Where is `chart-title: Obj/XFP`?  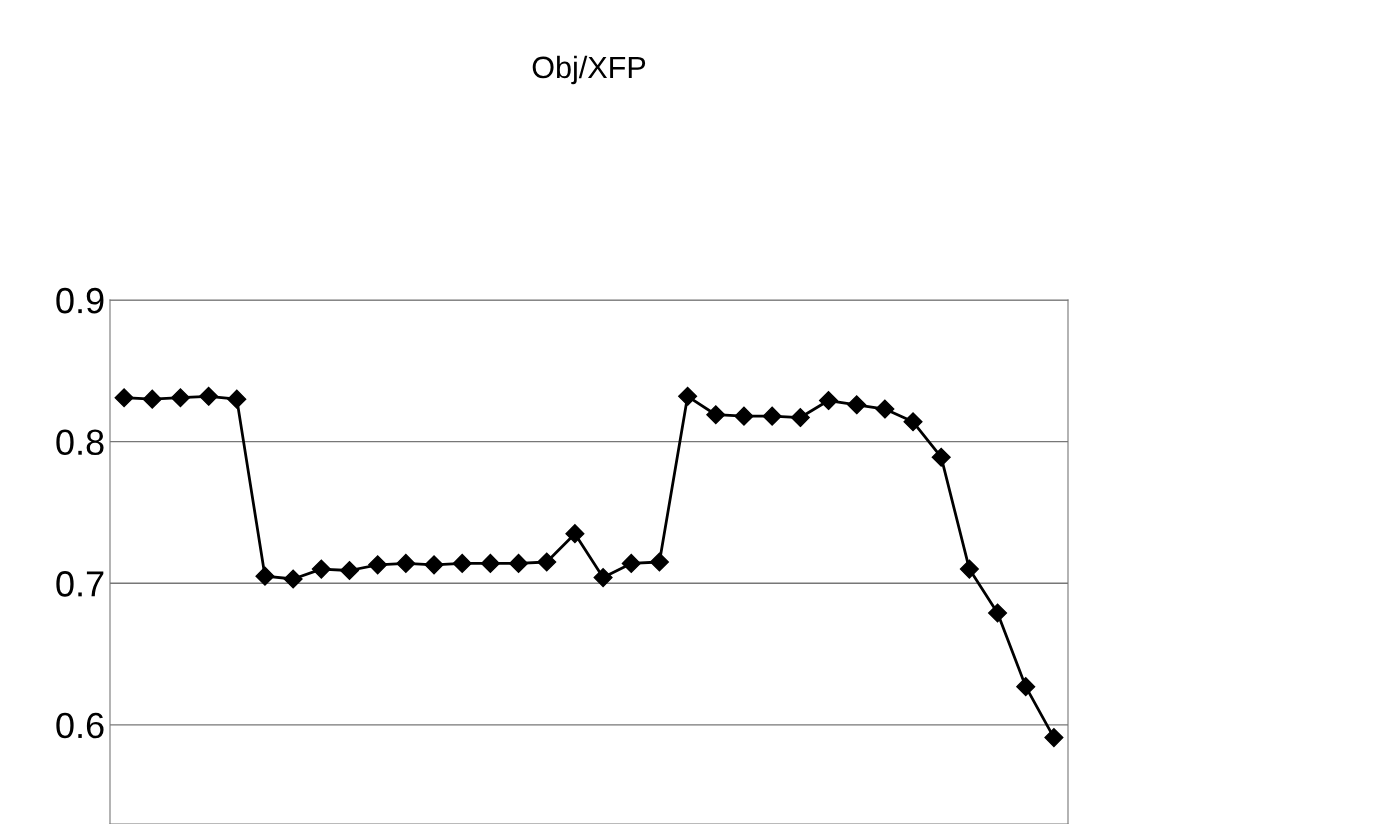
chart-title: Obj/XFP is located at coordinates (589, 70).